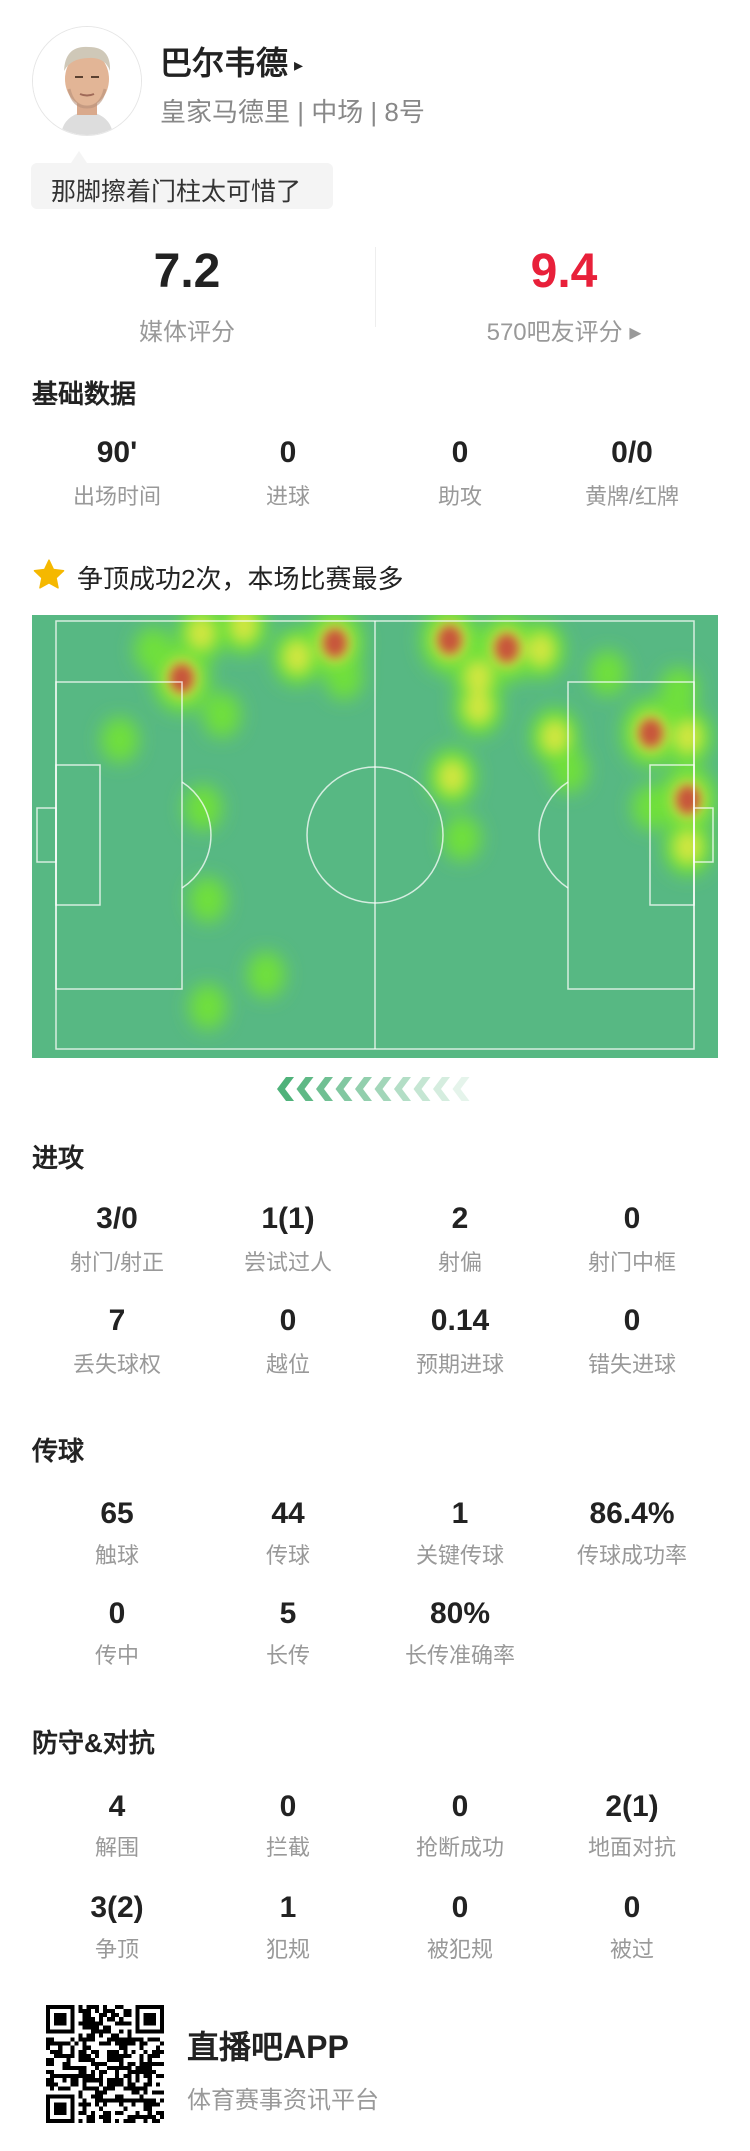 The width and height of the screenshot is (750, 2151). What do you see at coordinates (459, 1262) in the screenshot?
I see `attack-stat-label: 射偏` at bounding box center [459, 1262].